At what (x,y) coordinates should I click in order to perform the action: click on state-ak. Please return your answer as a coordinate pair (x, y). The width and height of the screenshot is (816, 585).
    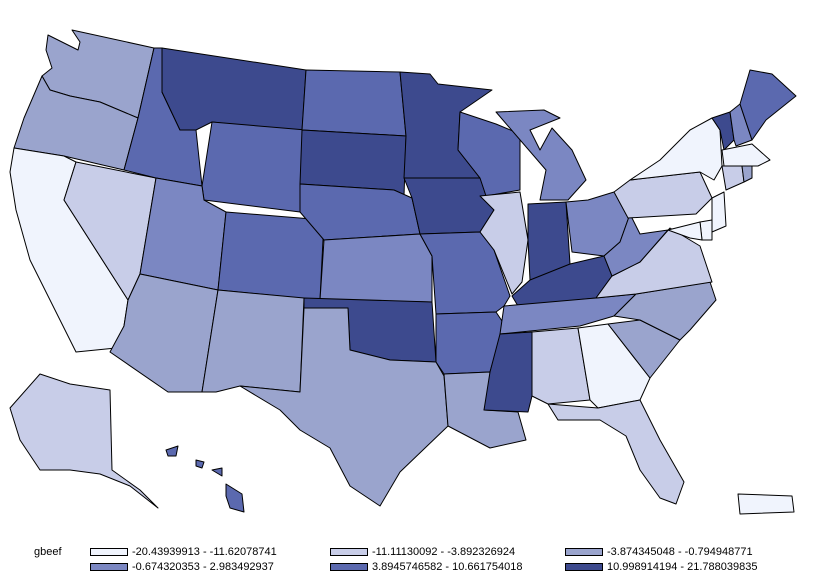
    Looking at the image, I should click on (84, 441).